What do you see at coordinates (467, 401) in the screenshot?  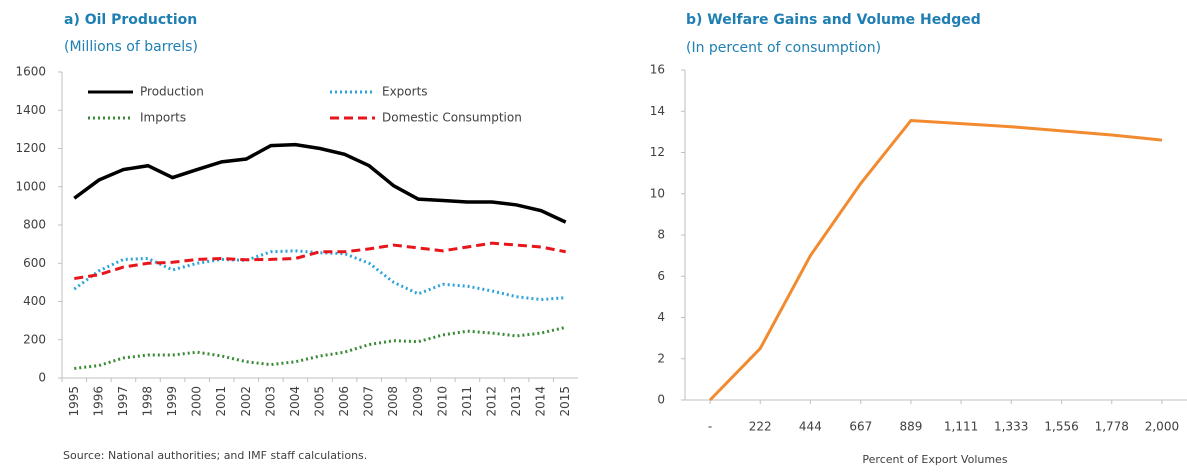 I see `x-tick-label: 2011` at bounding box center [467, 401].